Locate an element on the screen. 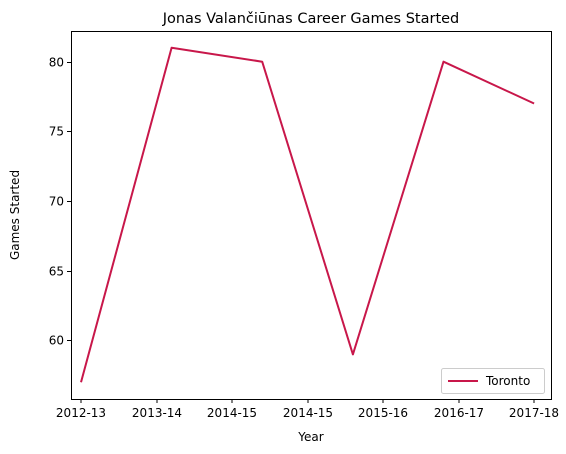 Image resolution: width=566 pixels, height=454 pixels. chart-title: Jonas Valančiūnas Career Games Started is located at coordinates (311, 19).